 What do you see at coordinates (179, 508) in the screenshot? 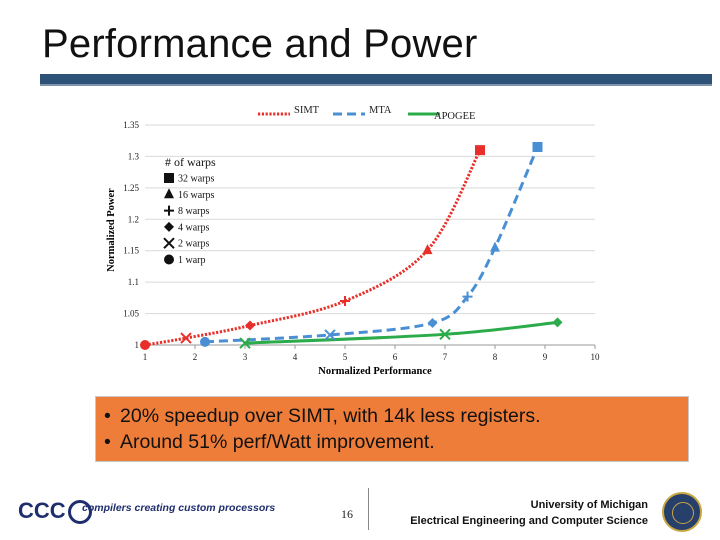
I see `ccc-tagline: compilers creating custom processors` at bounding box center [179, 508].